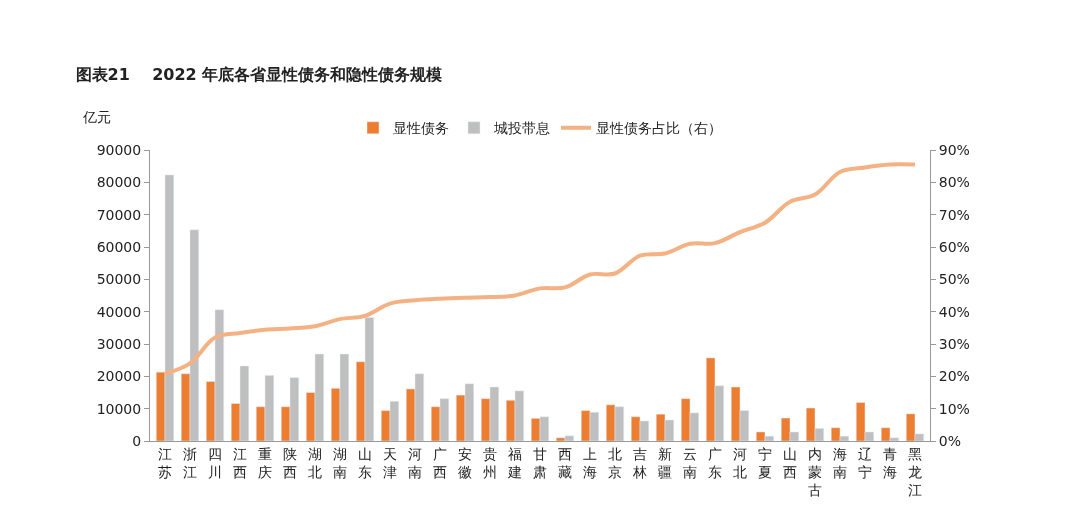  What do you see at coordinates (815, 472) in the screenshot?
I see `x-tick-label: 内蒙古` at bounding box center [815, 472].